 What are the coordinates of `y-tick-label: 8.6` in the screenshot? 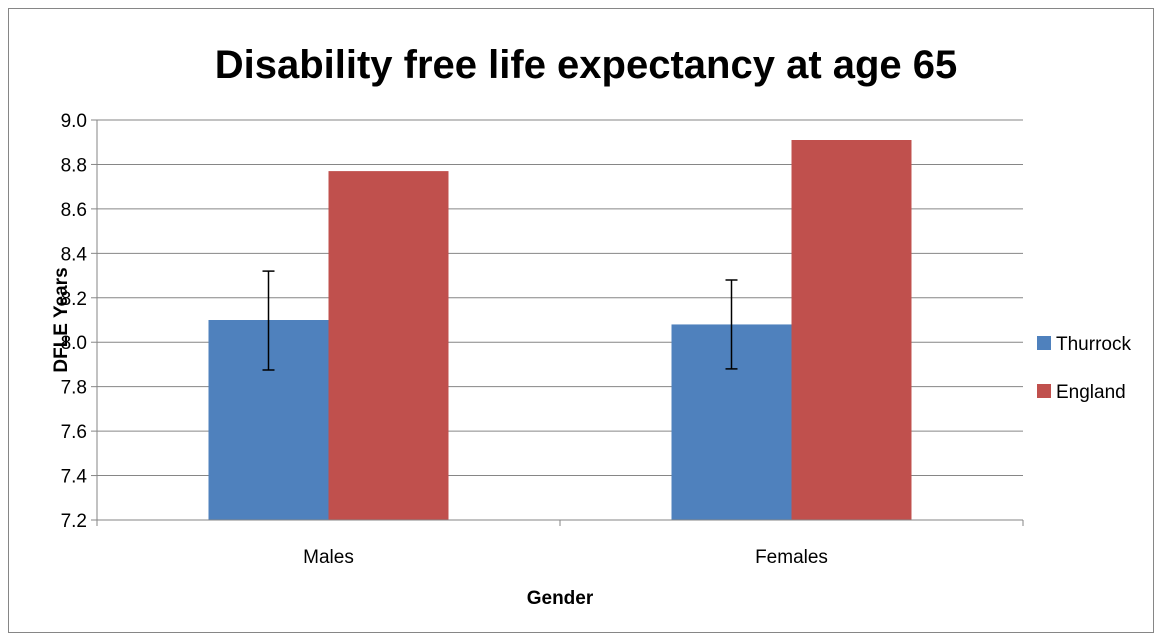 It's located at (74, 210).